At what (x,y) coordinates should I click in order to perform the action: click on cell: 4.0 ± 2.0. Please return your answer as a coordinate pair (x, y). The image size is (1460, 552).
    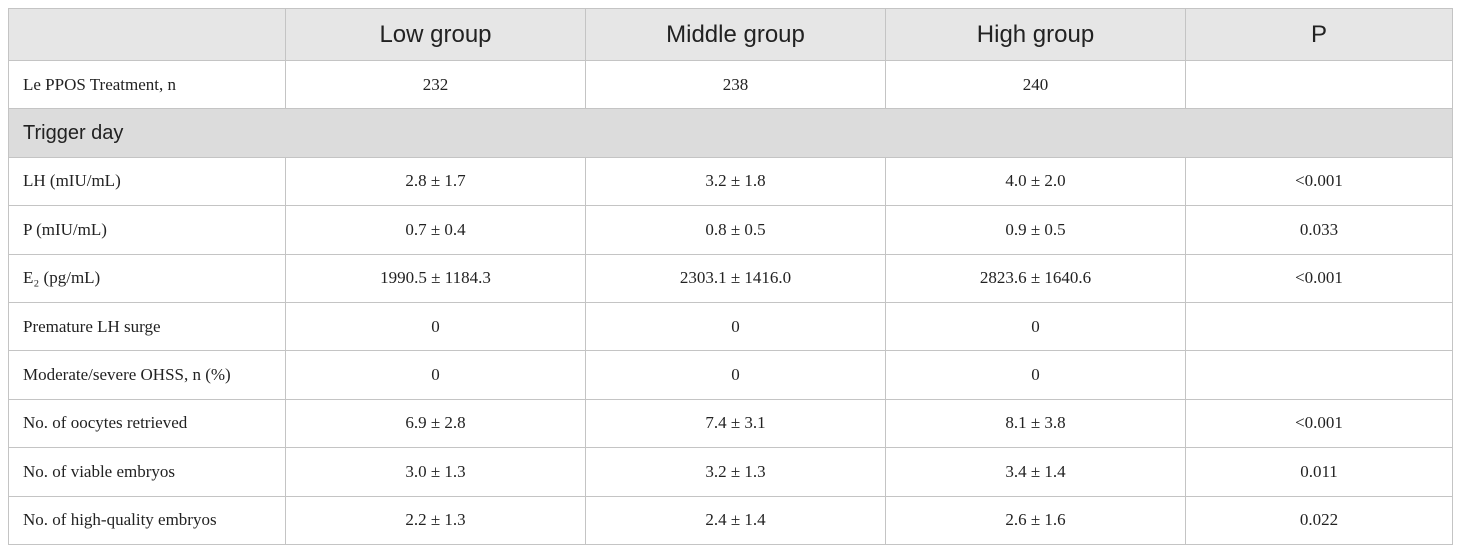
    Looking at the image, I should click on (1035, 181).